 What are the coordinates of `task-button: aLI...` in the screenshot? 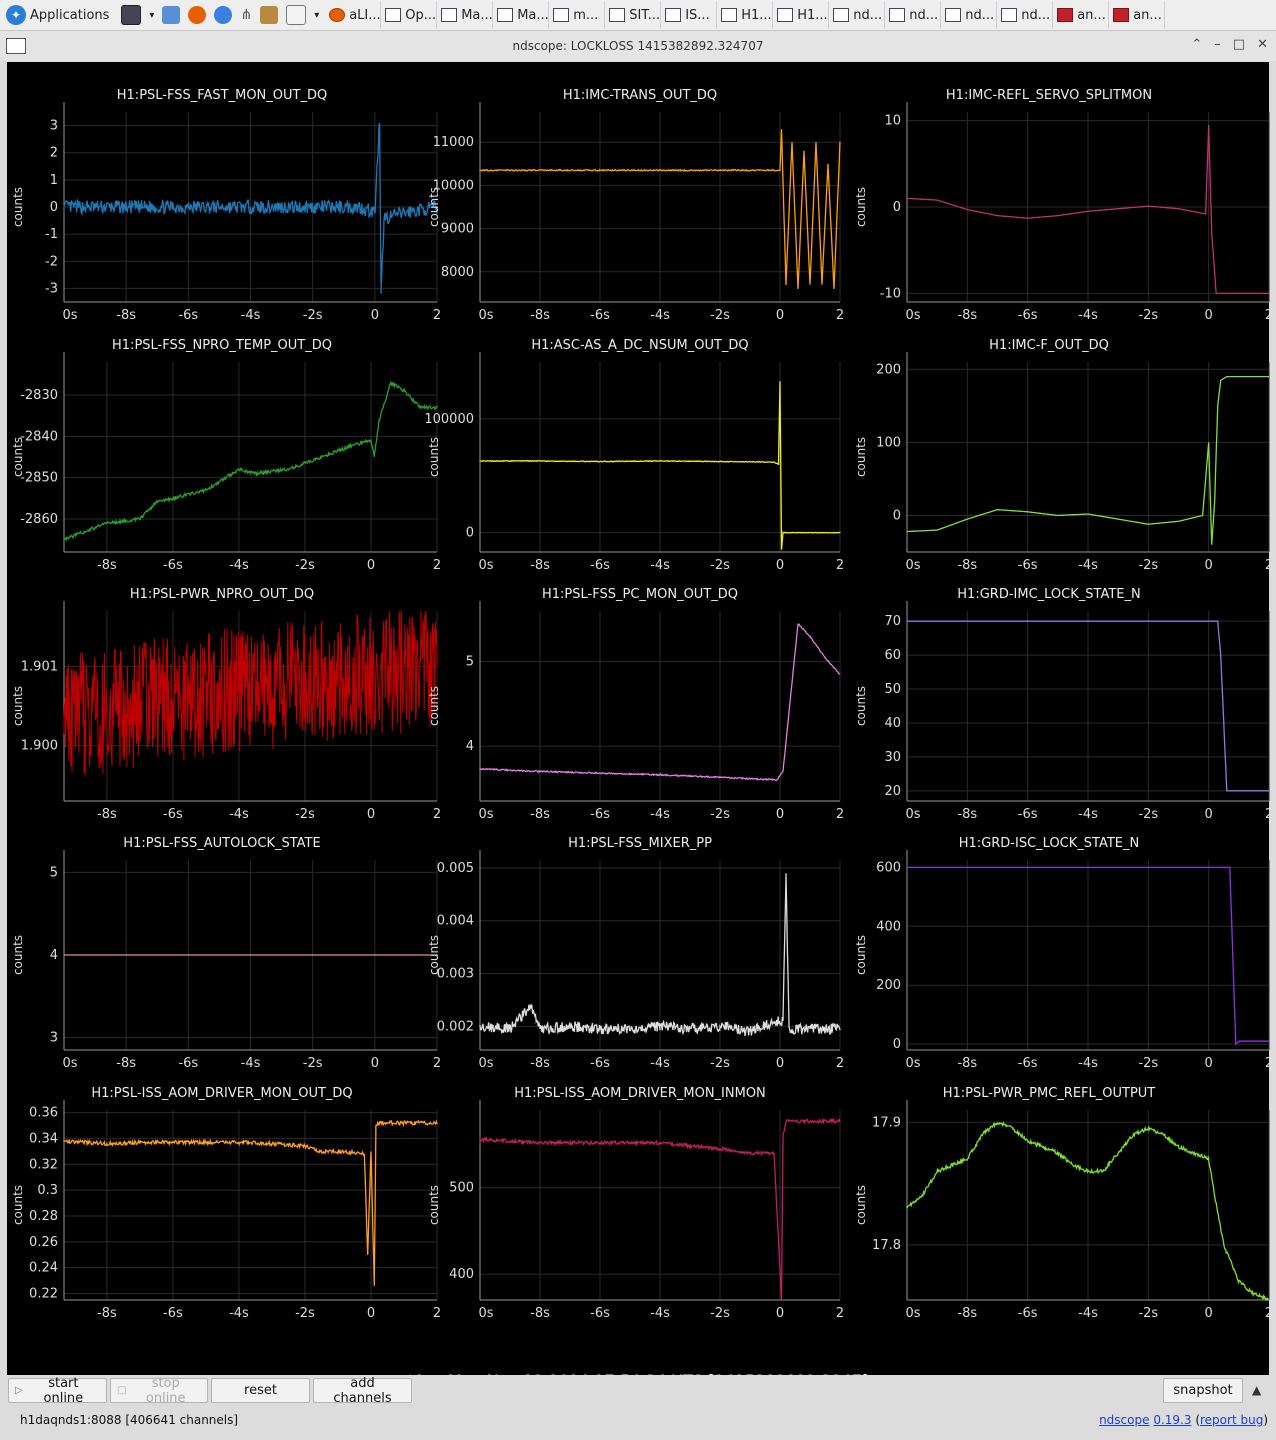 It's located at (353, 15).